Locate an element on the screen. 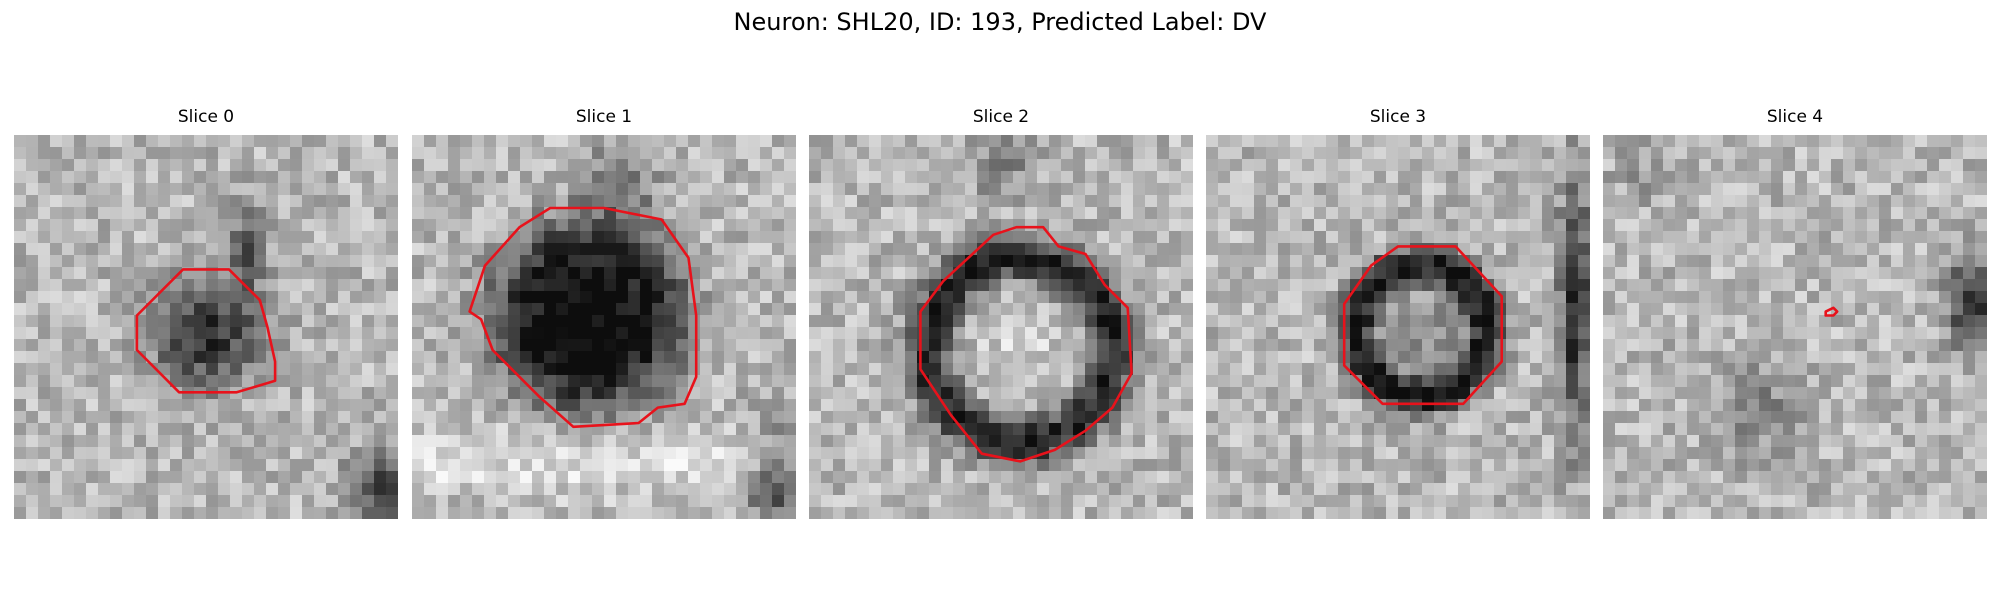  slice-panel-4: Slice 4 is located at coordinates (1795, 313).